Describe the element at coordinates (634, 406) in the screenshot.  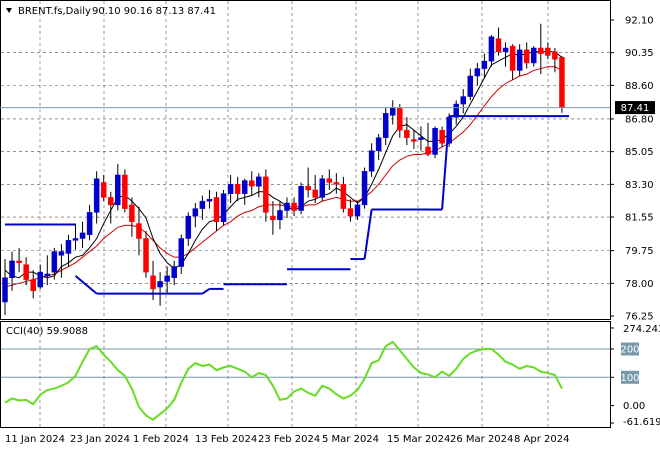
I see `cci-tick-label: 0.00` at that location.